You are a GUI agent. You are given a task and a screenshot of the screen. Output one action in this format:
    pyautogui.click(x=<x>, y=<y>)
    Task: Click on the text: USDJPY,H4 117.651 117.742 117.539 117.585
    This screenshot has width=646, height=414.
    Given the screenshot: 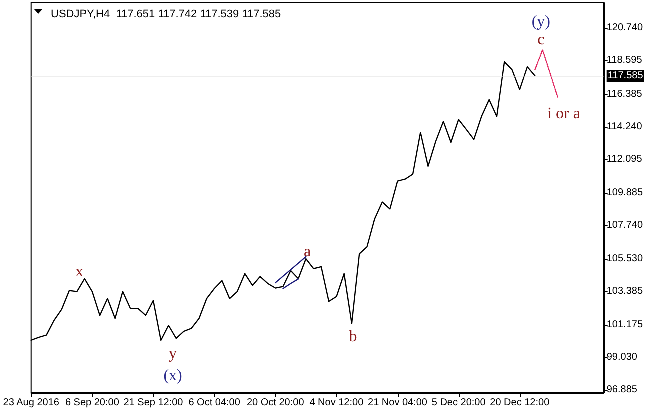 What is the action you would take?
    pyautogui.click(x=166, y=14)
    